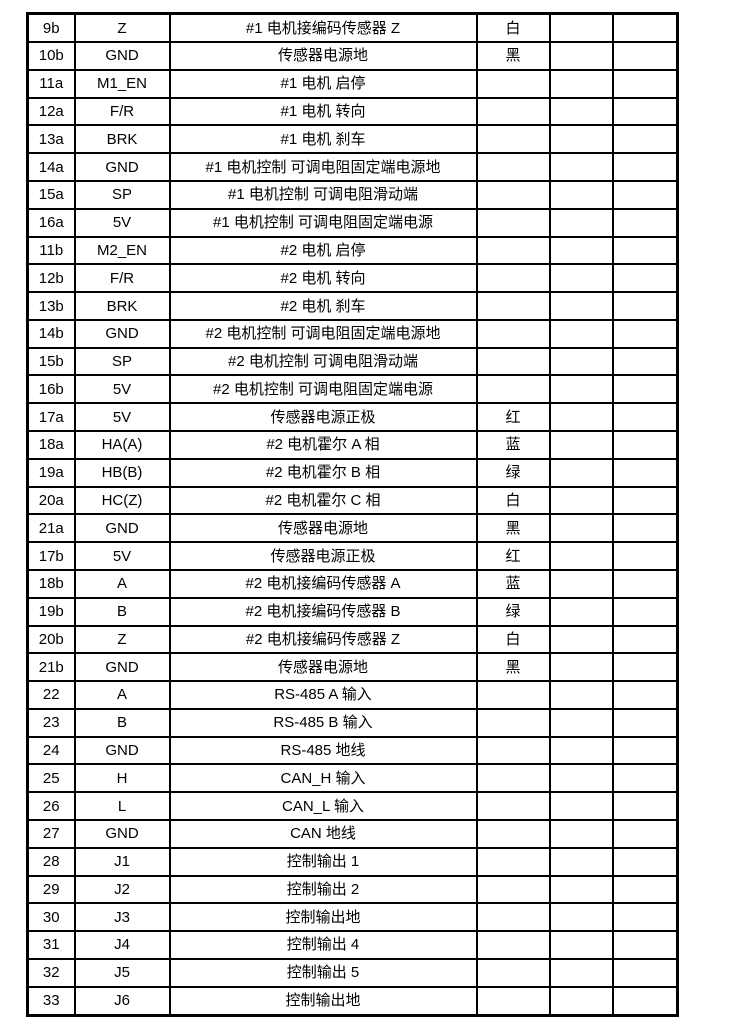 The image size is (750, 1032). Describe the element at coordinates (51, 500) in the screenshot. I see `pin-cell: 20a` at that location.